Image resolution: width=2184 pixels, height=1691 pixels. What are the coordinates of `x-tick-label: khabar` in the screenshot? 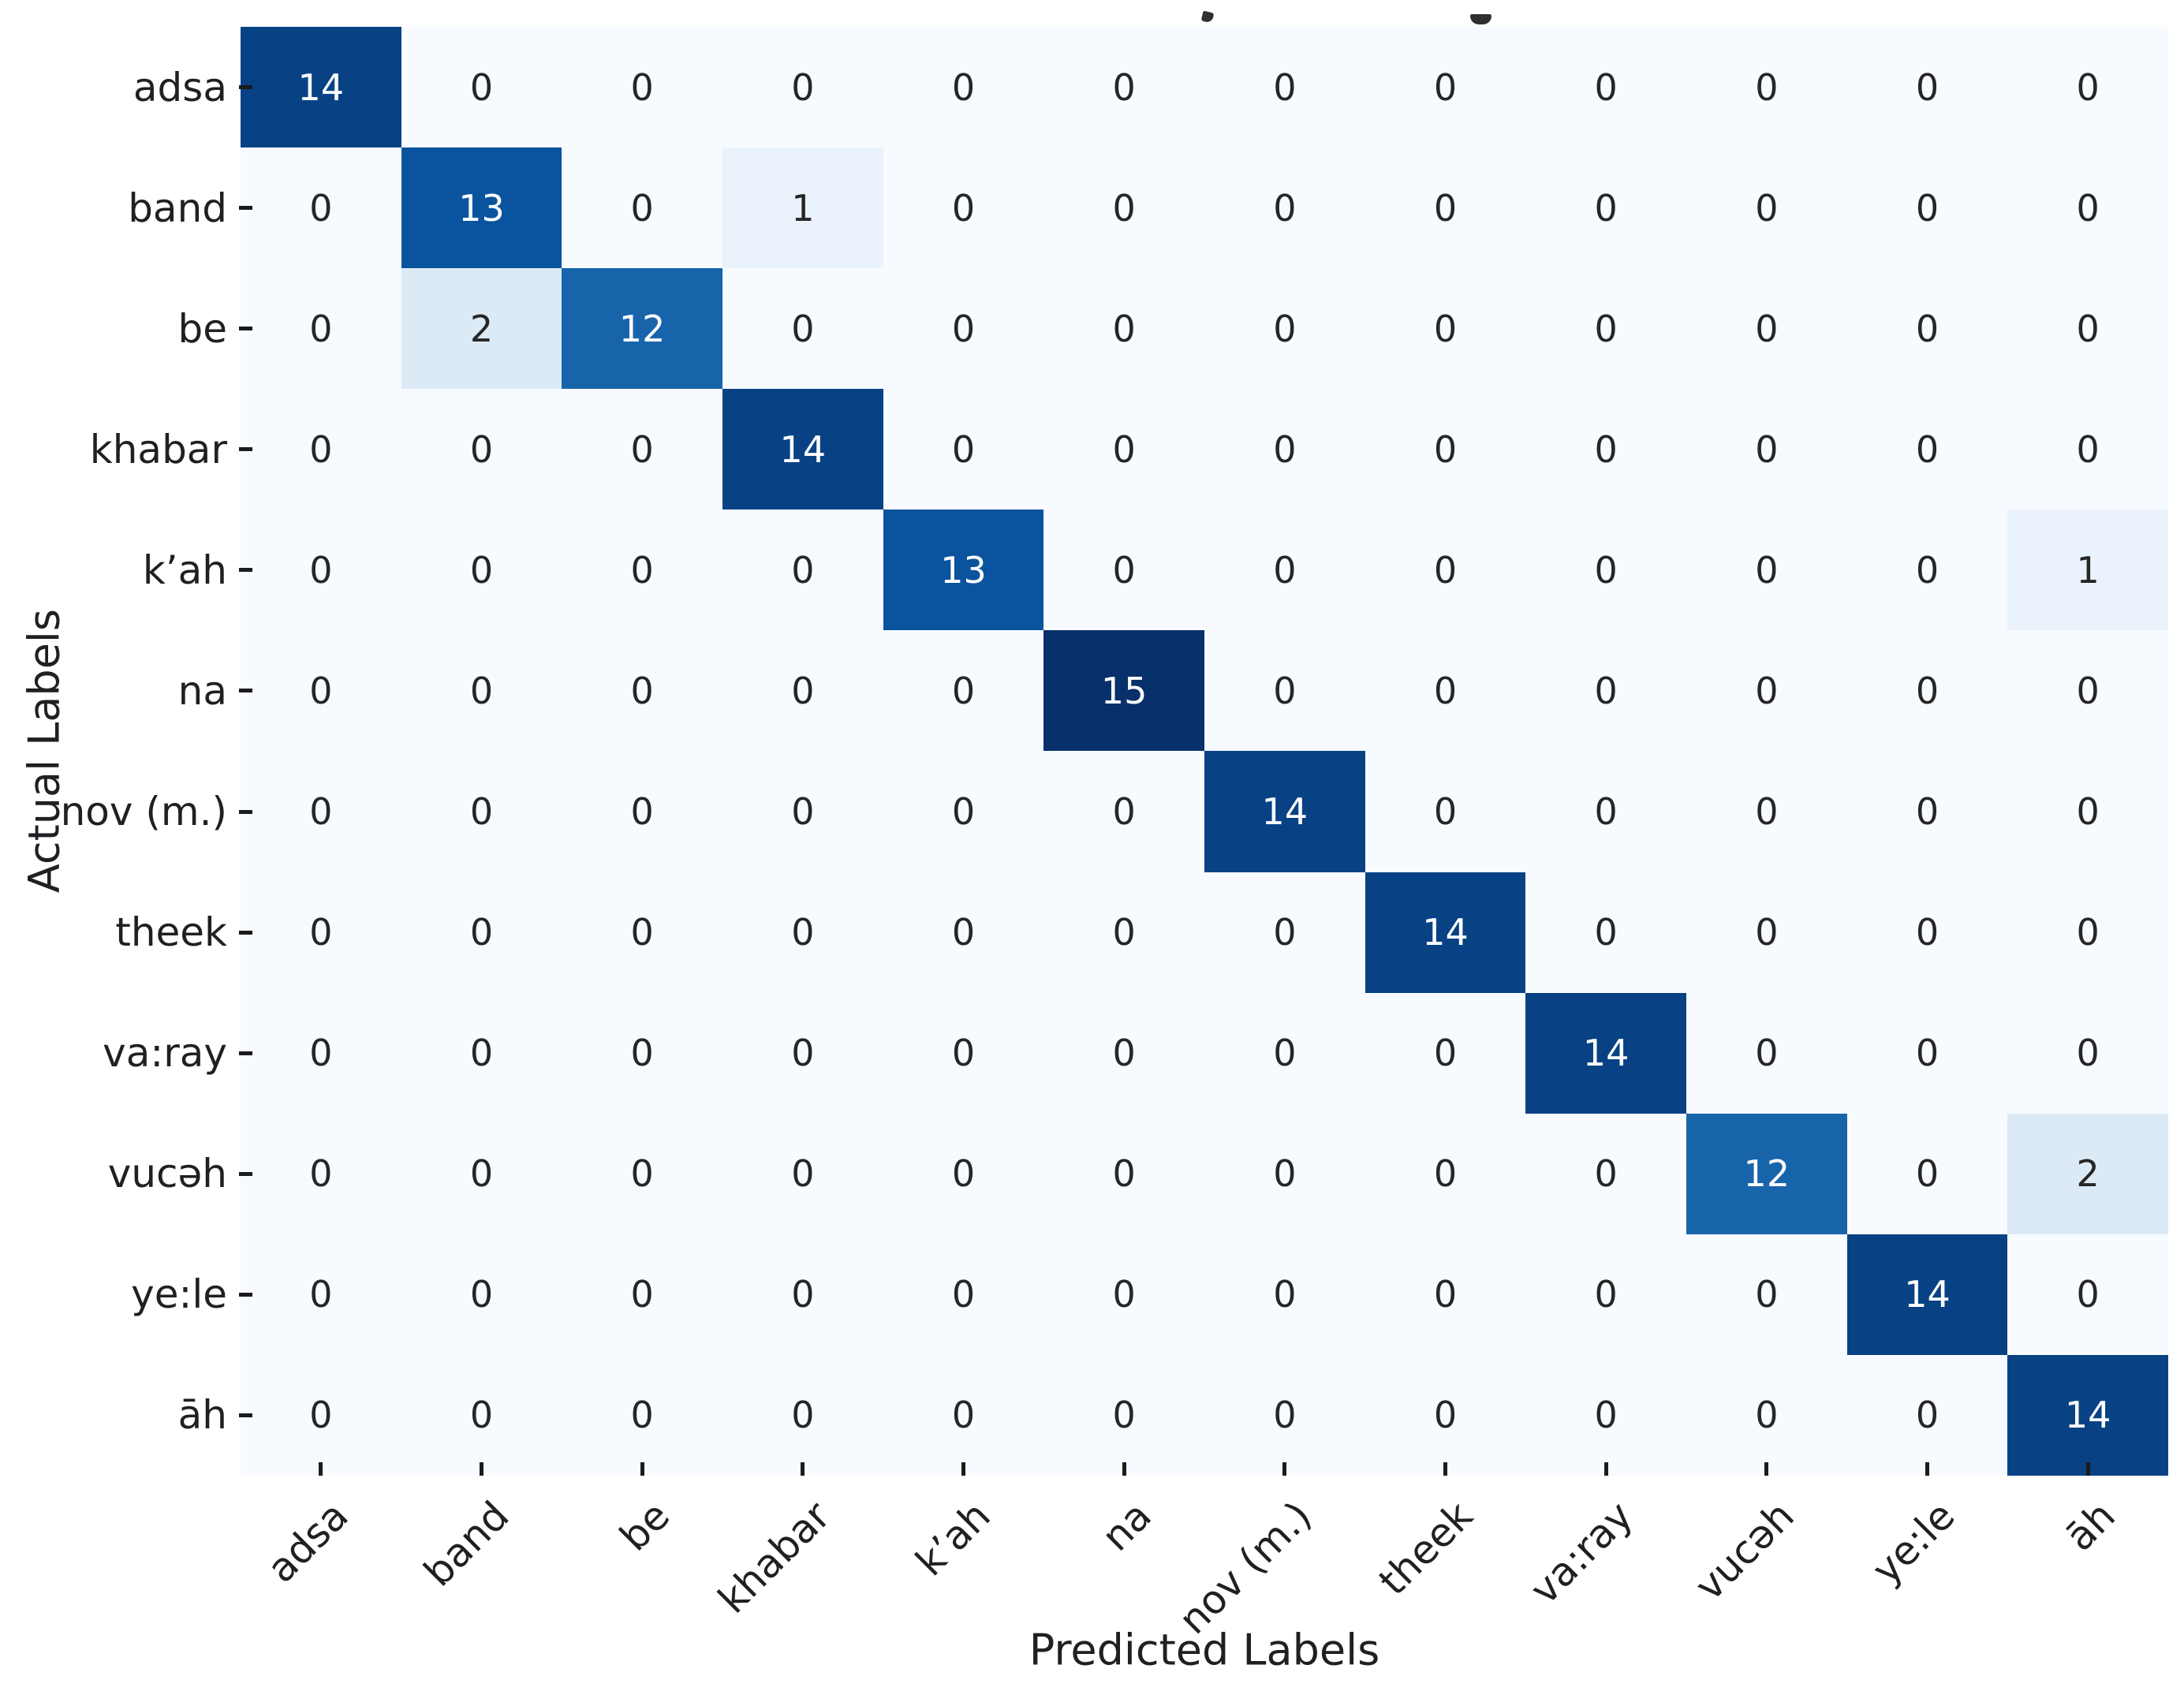 It's located at (774, 1557).